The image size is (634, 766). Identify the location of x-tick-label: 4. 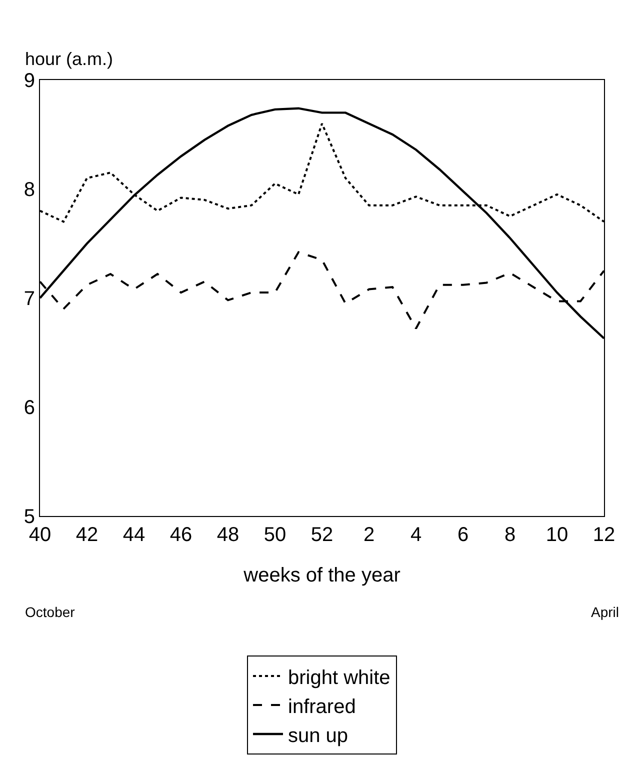
(416, 535).